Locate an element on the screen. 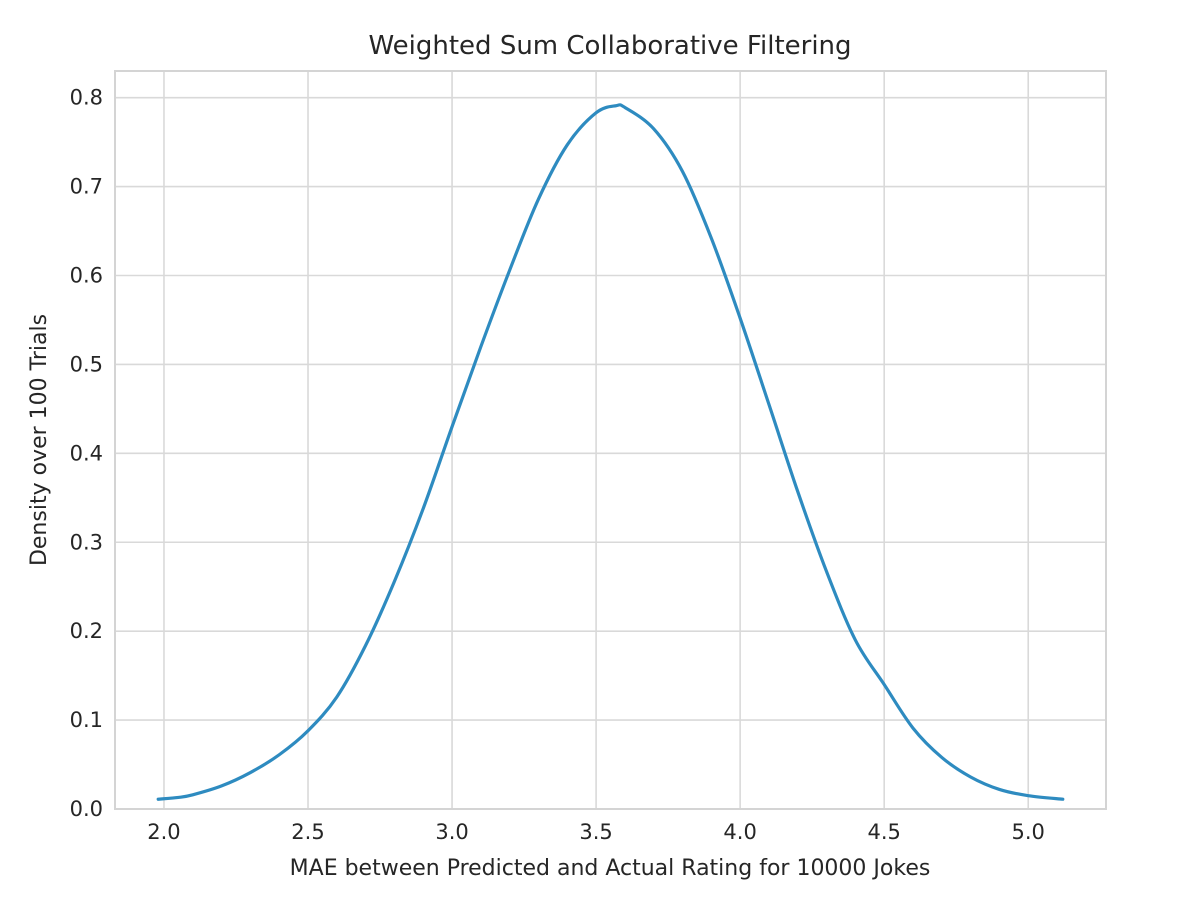  x-tick-label: 3.0 is located at coordinates (451, 832).